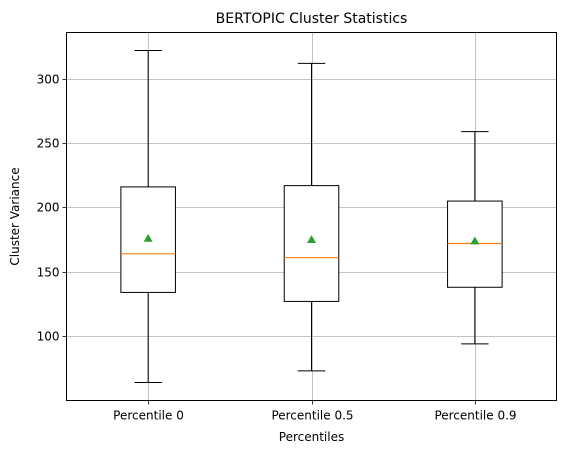 This screenshot has width=571, height=455. What do you see at coordinates (15, 216) in the screenshot?
I see `y-axis-label: Cluster Variance` at bounding box center [15, 216].